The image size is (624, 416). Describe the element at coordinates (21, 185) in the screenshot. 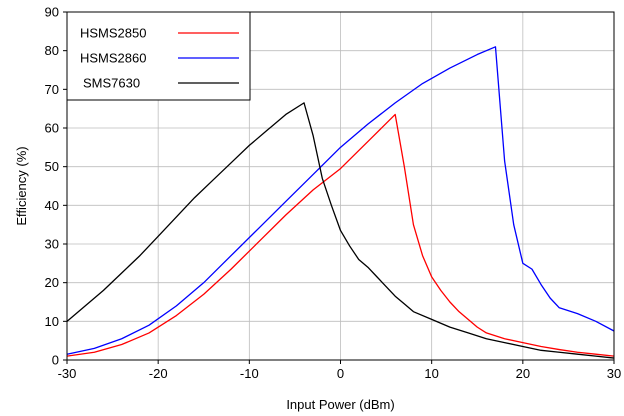

I see `y-axis-title: Efficiency (%)` at that location.